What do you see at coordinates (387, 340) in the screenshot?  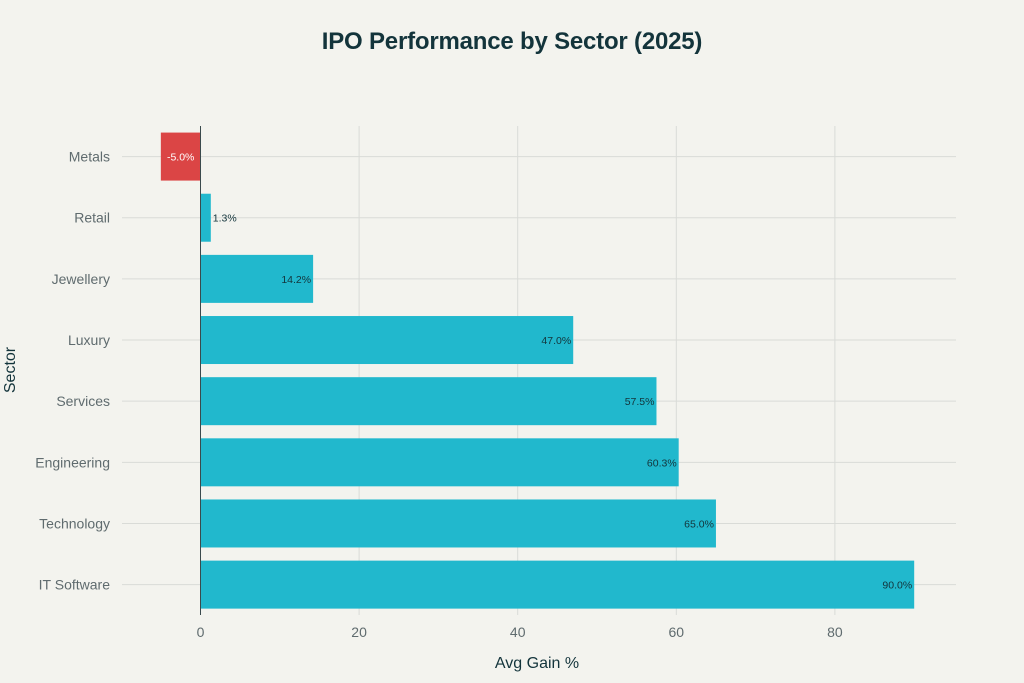 I see `bar-luxury` at bounding box center [387, 340].